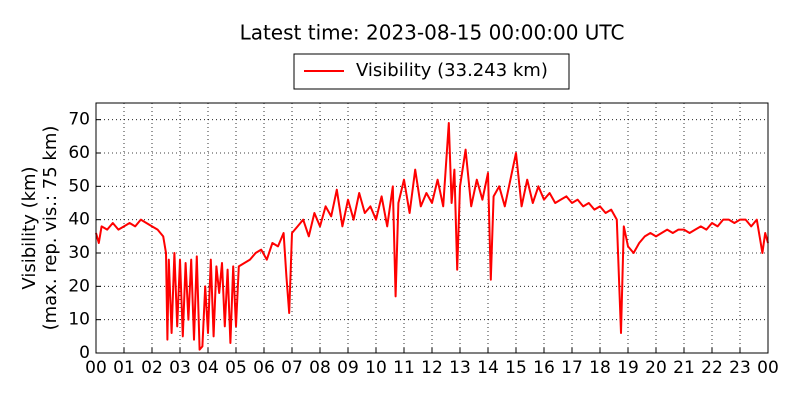 The height and width of the screenshot is (400, 800). What do you see at coordinates (79, 186) in the screenshot?
I see `y-tick-label: 50` at bounding box center [79, 186].